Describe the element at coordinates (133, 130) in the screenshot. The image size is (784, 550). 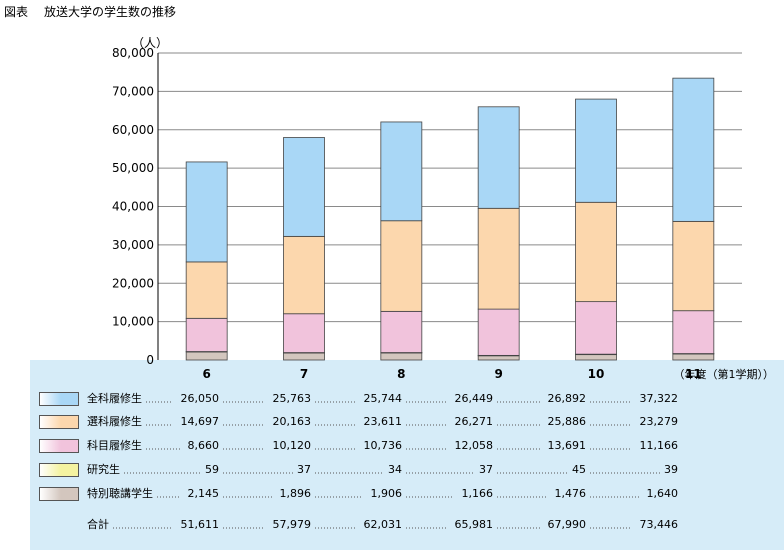
I see `y-tick-label: 60,000` at that location.